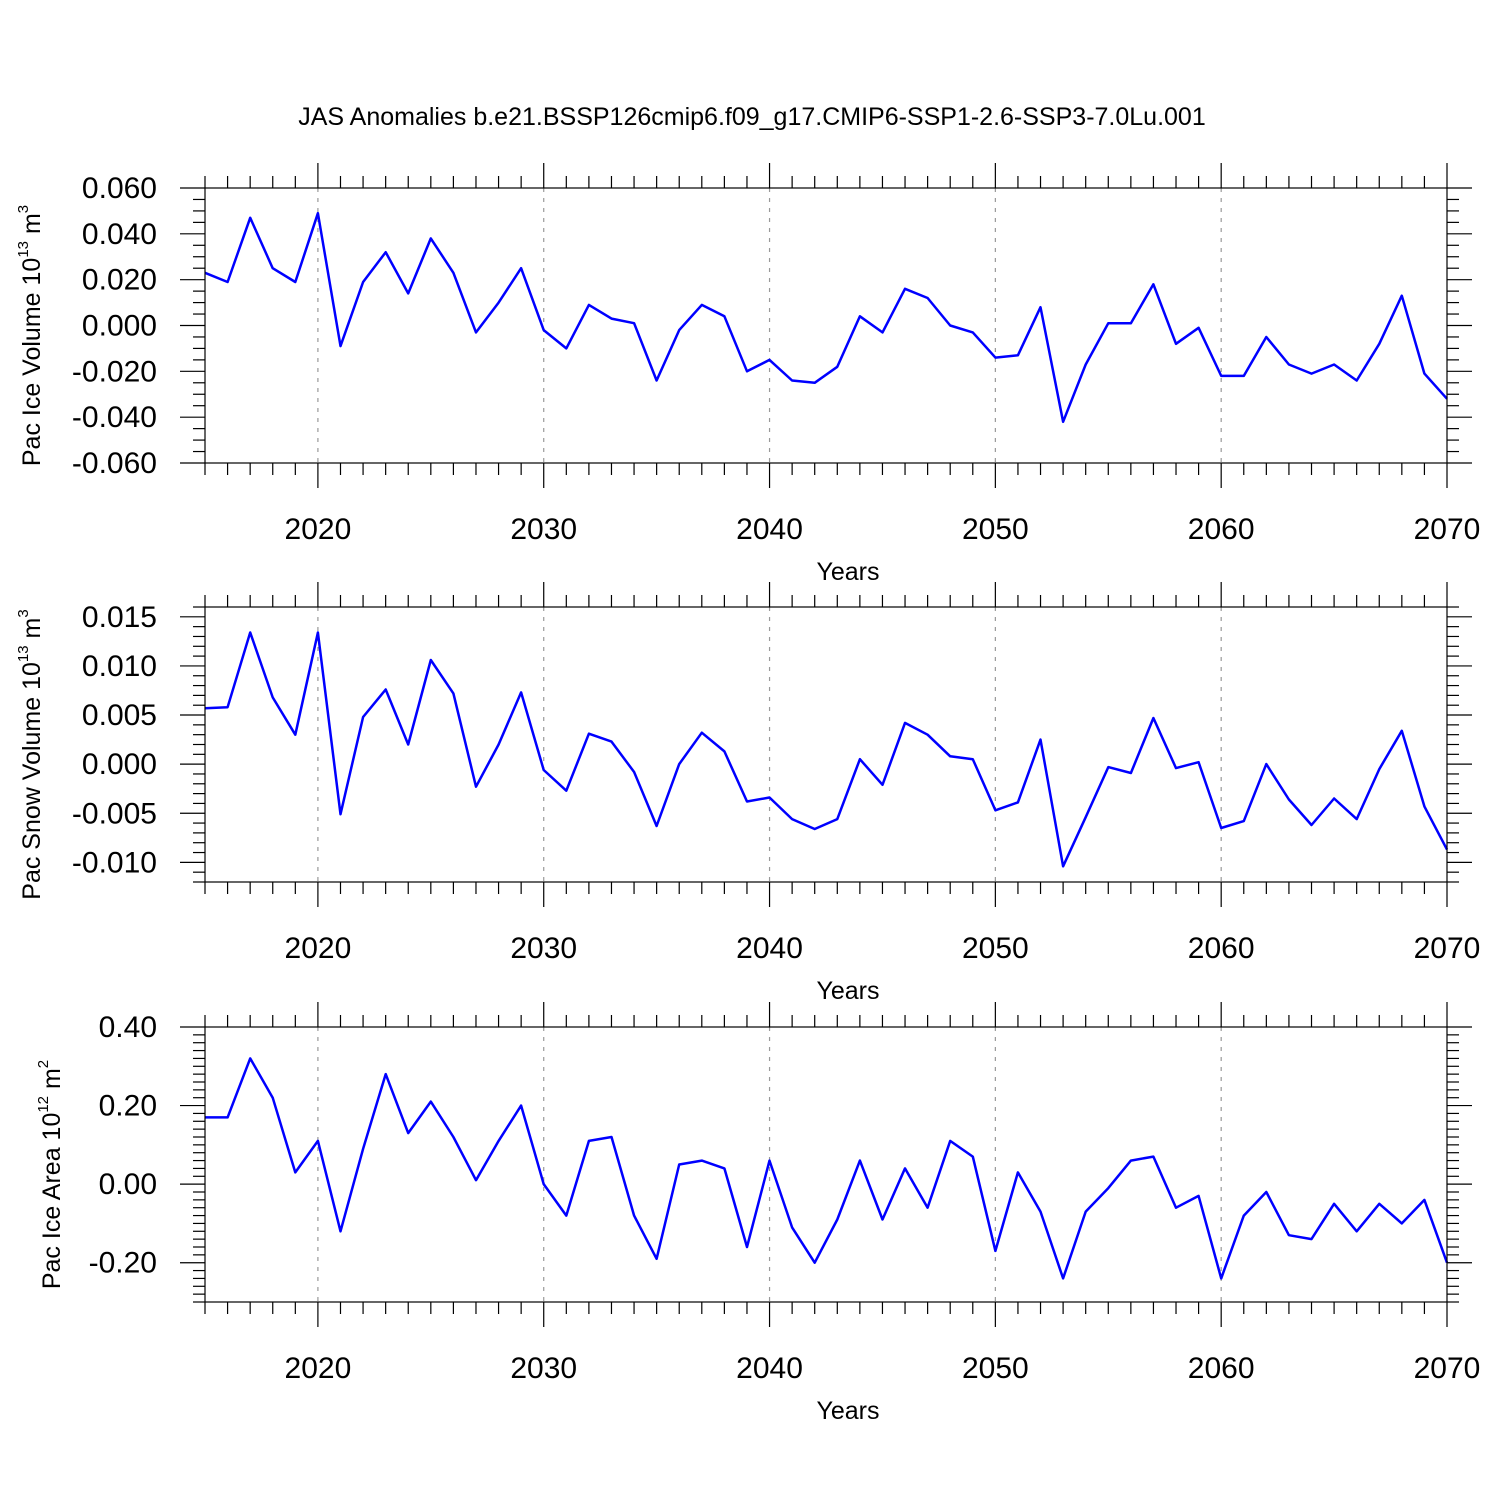 The image size is (1500, 1500). What do you see at coordinates (114, 417) in the screenshot?
I see `y-tick-label: -0.040` at bounding box center [114, 417].